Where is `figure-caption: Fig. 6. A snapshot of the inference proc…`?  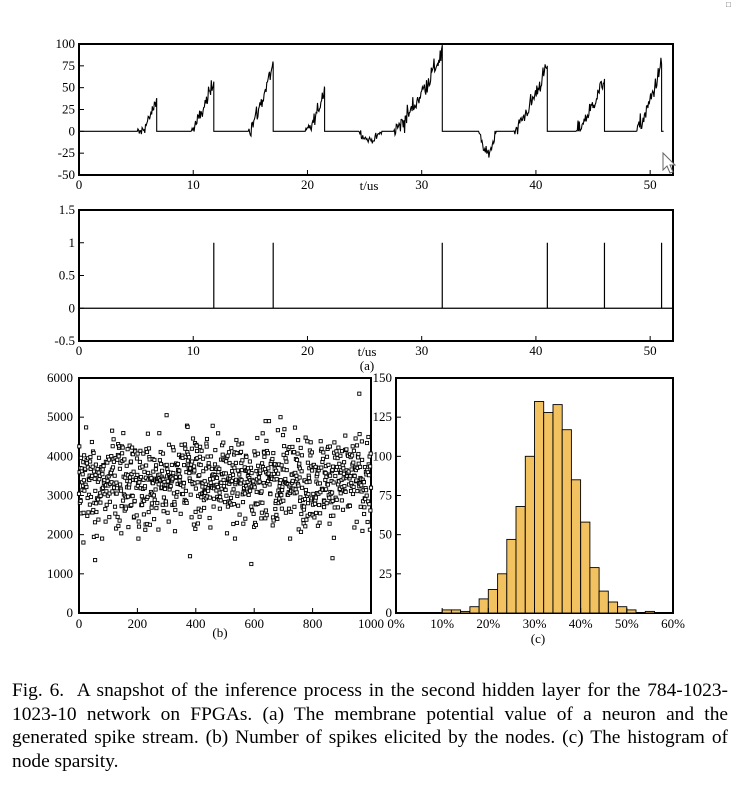 figure-caption: Fig. 6. A snapshot of the inference proc… is located at coordinates (370, 726).